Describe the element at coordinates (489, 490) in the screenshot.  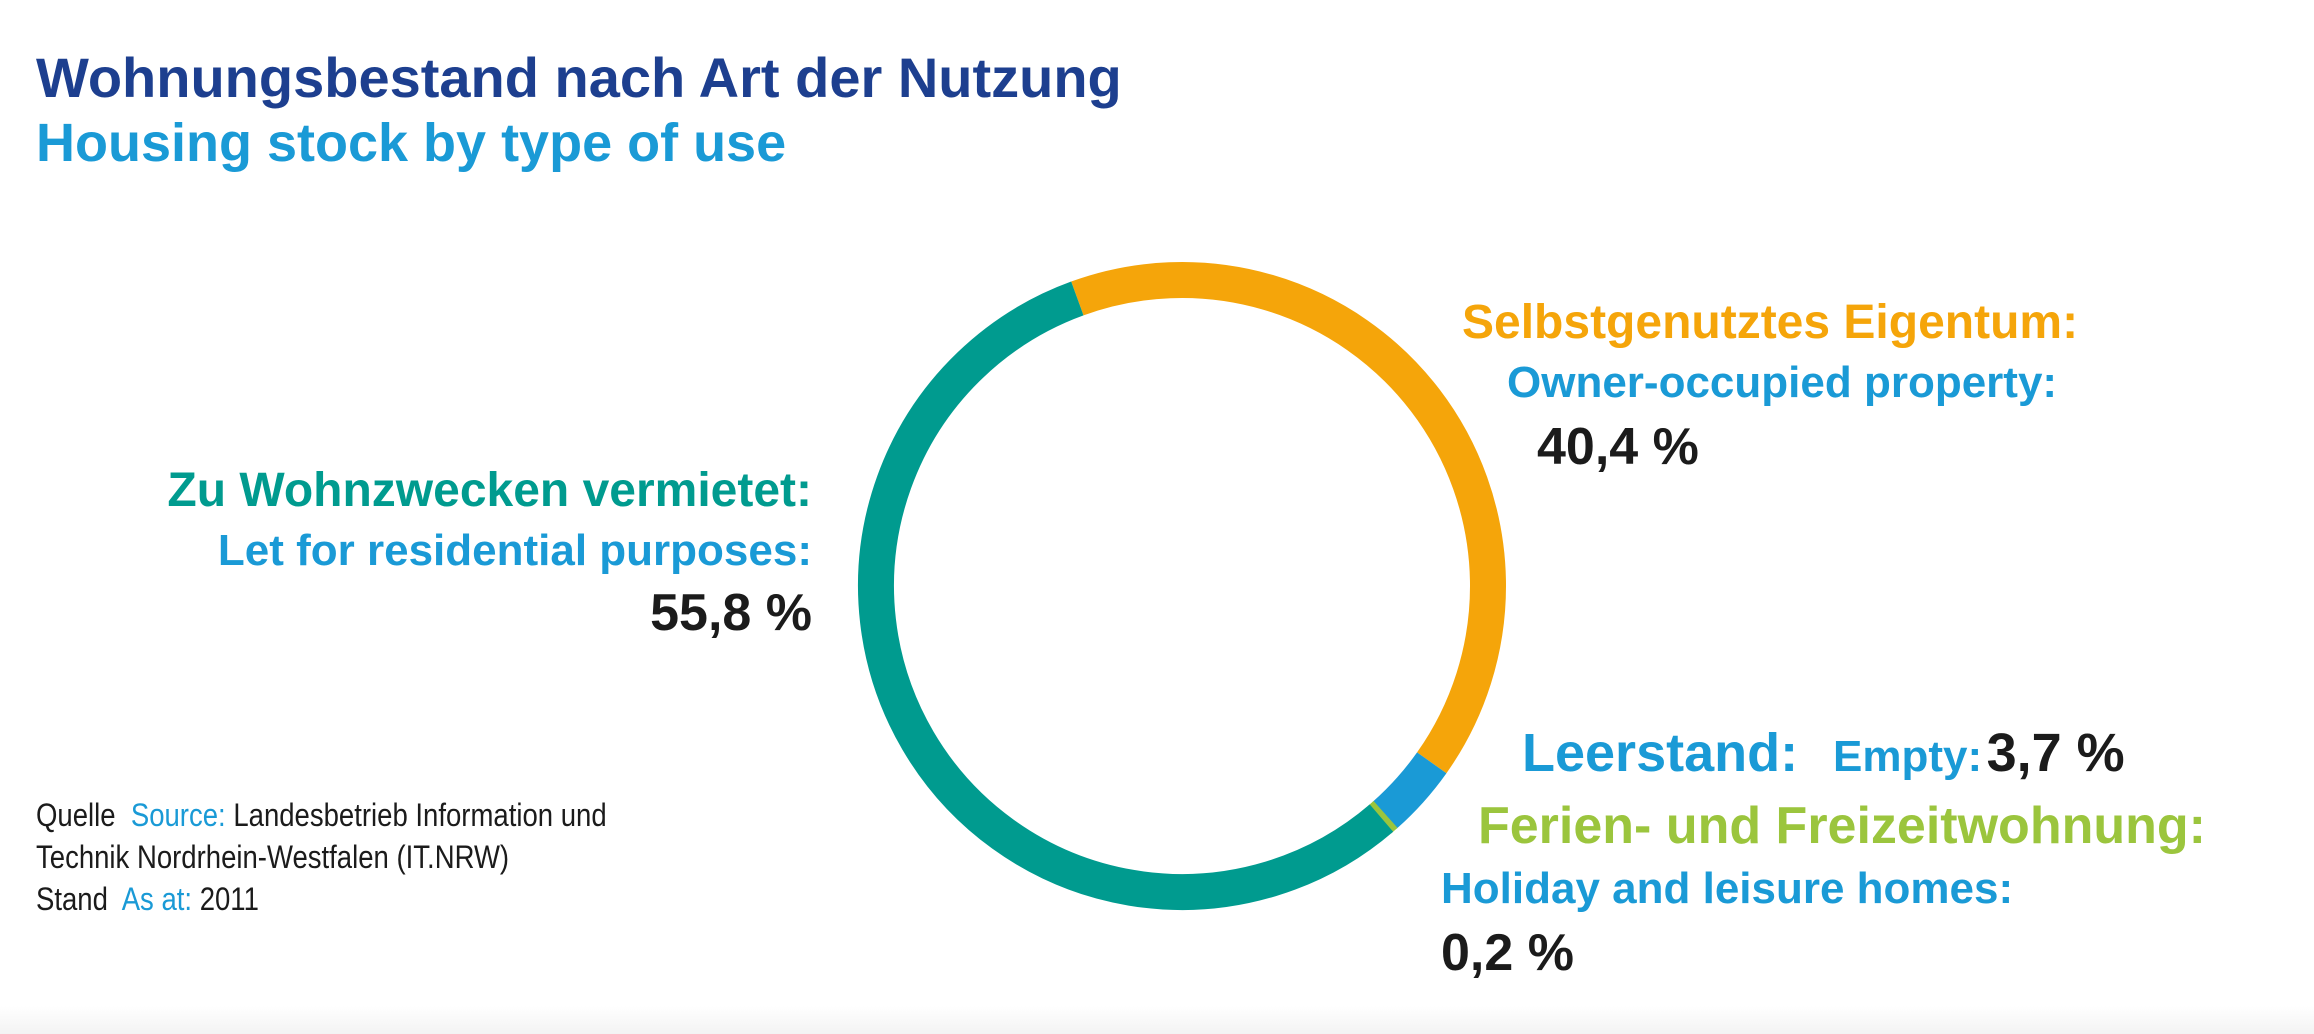
I see `let-residential-label-de: Zu Wohnzwecken vermietet:` at that location.